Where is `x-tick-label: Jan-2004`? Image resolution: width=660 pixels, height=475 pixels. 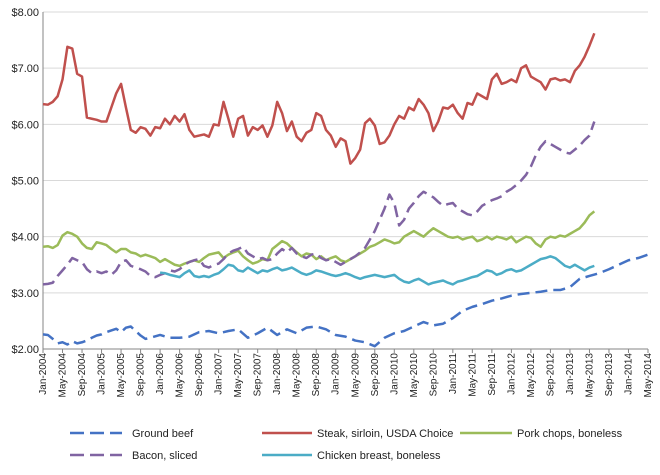
x-tick-label: Jan-2004 is located at coordinates (43, 374).